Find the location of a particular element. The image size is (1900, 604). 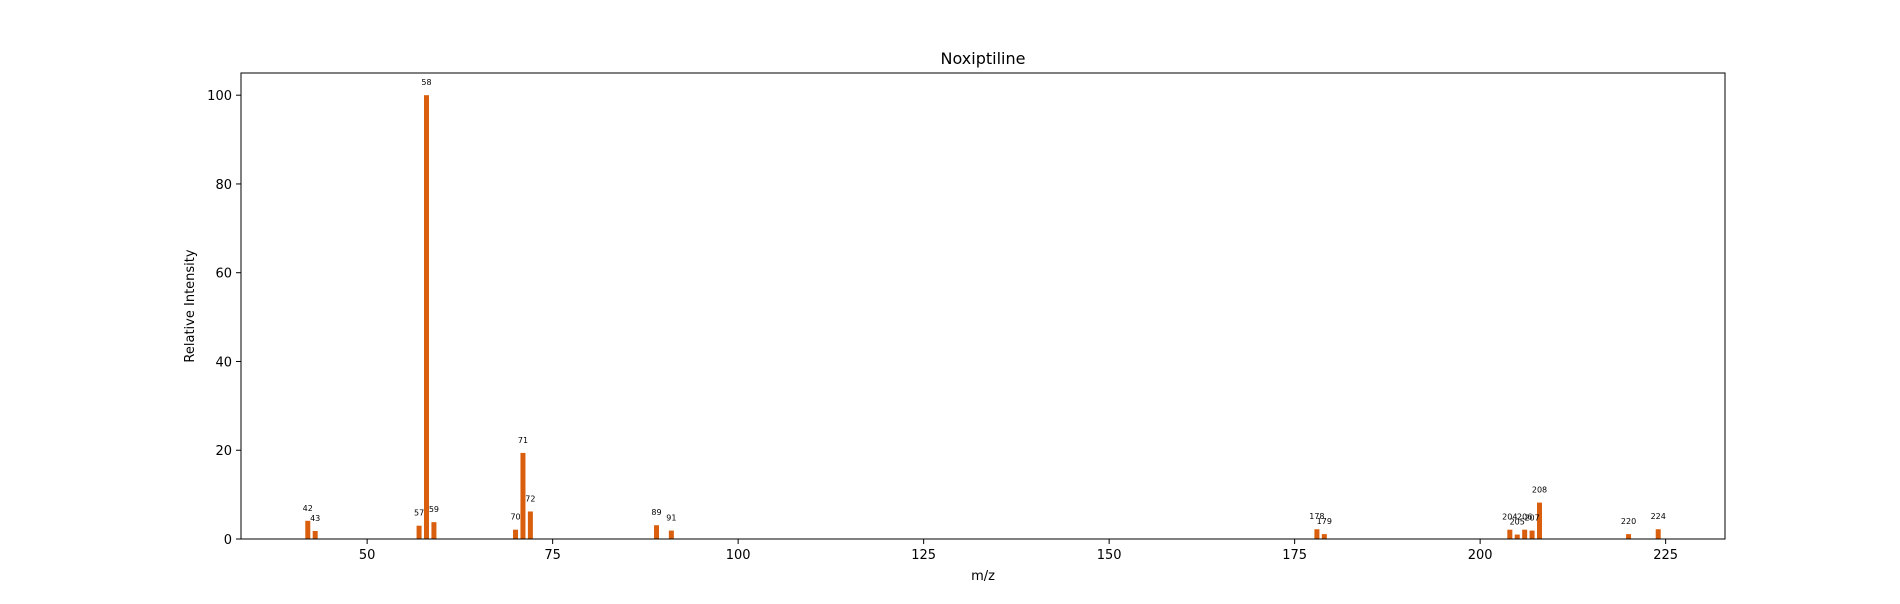

y-tick-label: 40 is located at coordinates (223, 362).